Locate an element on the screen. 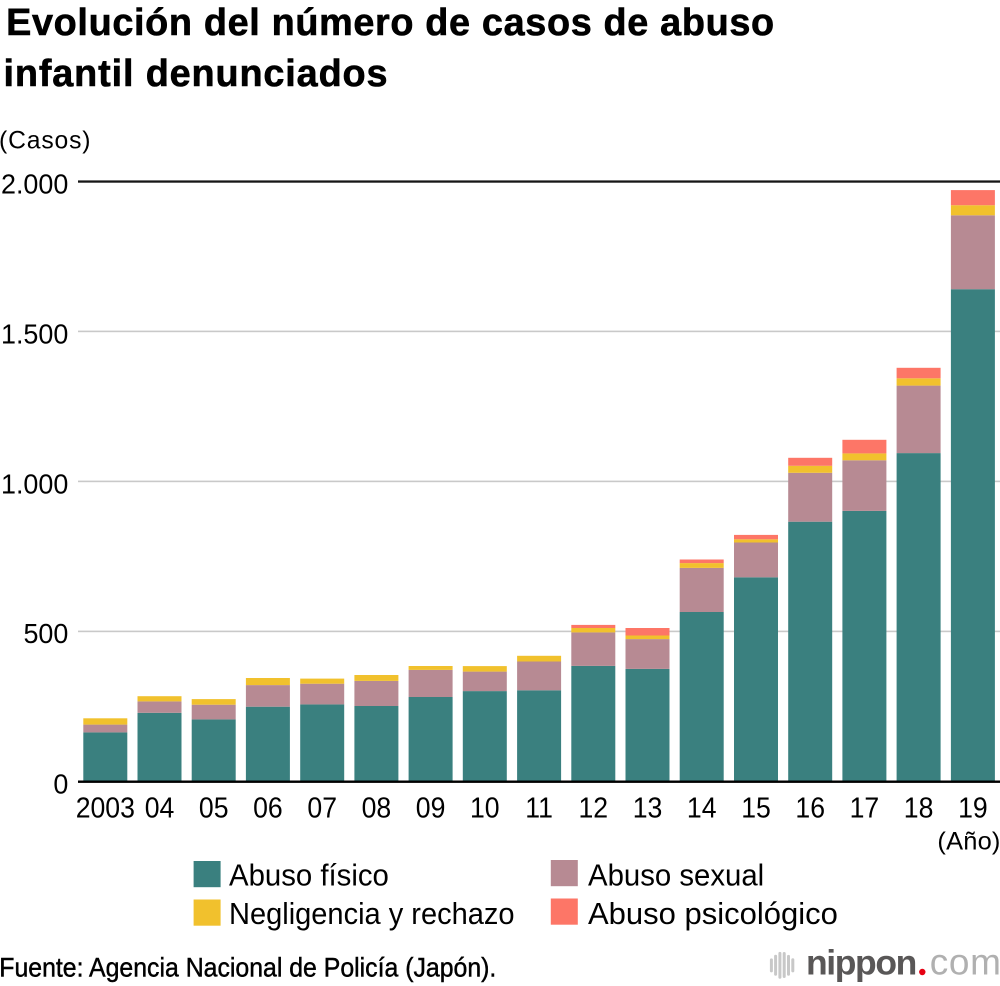 Image resolution: width=1000 pixels, height=986 pixels. svg-text: 17 is located at coordinates (865, 807).